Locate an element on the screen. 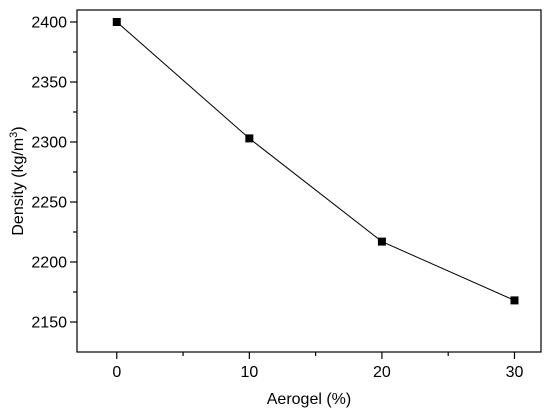  x-tick-label: 20 is located at coordinates (382, 372).